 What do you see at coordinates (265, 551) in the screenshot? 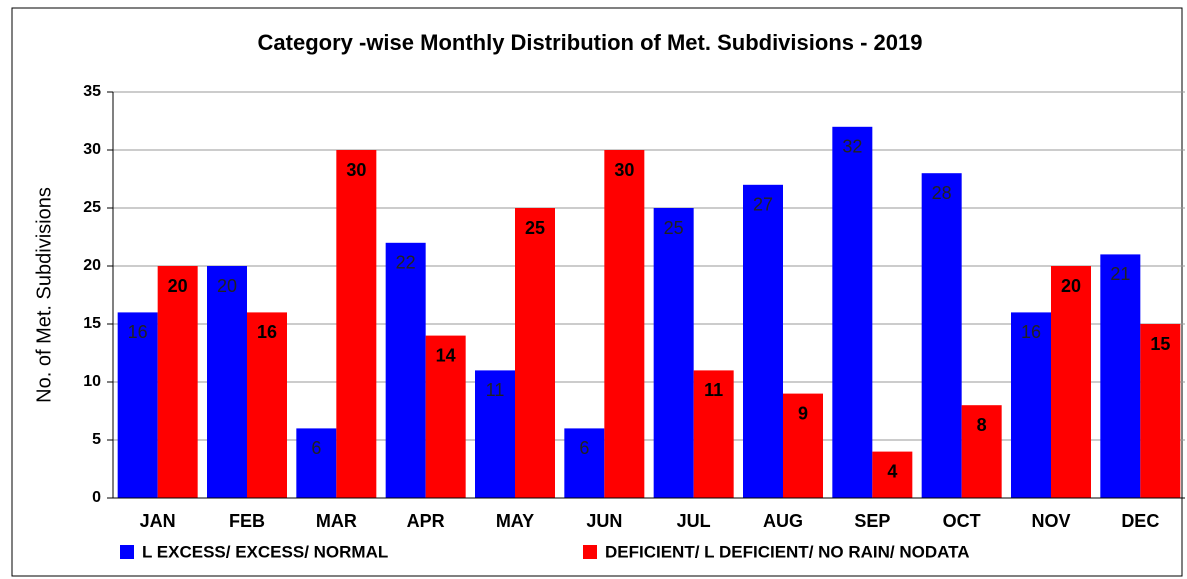
I see `legend-label: L EXCESS/ EXCESS/ NORMAL` at bounding box center [265, 551].